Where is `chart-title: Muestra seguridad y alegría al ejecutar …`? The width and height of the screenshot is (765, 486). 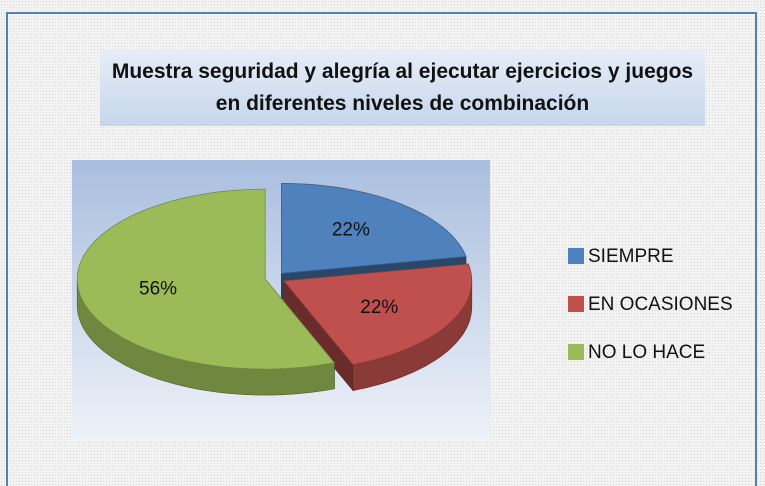
chart-title: Muestra seguridad y alegría al ejecutar … is located at coordinates (402, 88).